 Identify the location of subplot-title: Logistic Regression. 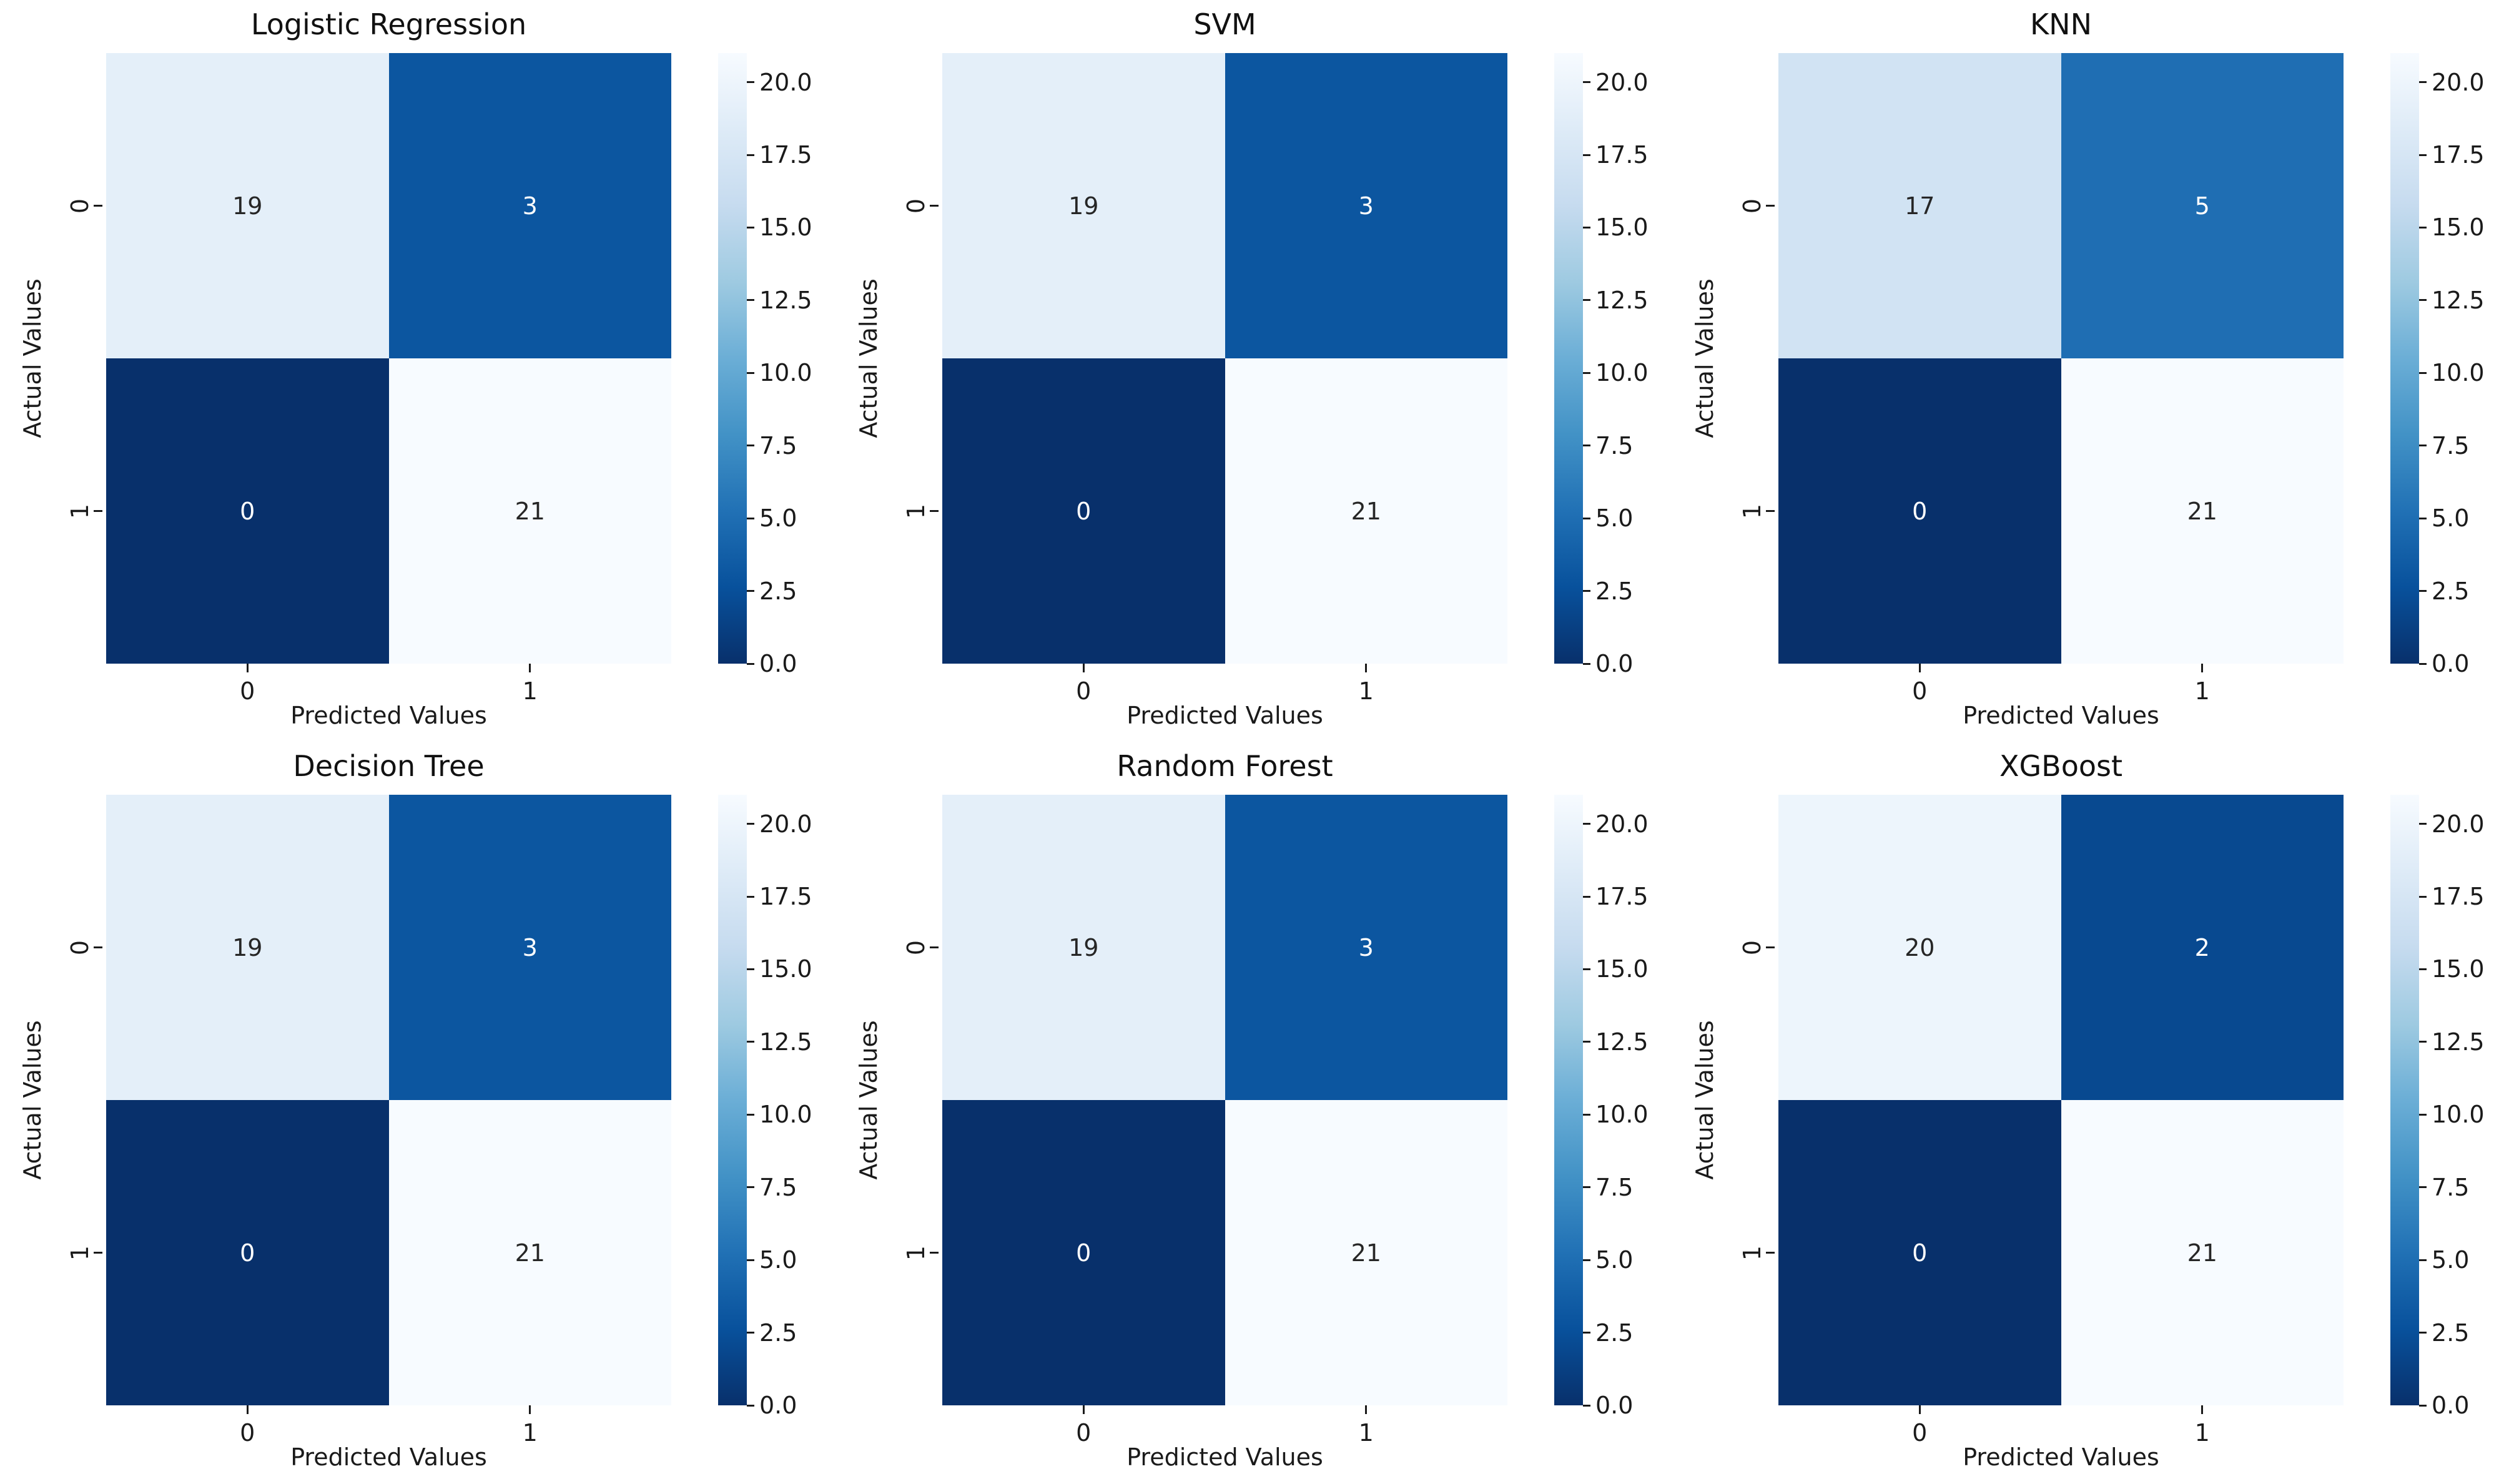
(388, 24).